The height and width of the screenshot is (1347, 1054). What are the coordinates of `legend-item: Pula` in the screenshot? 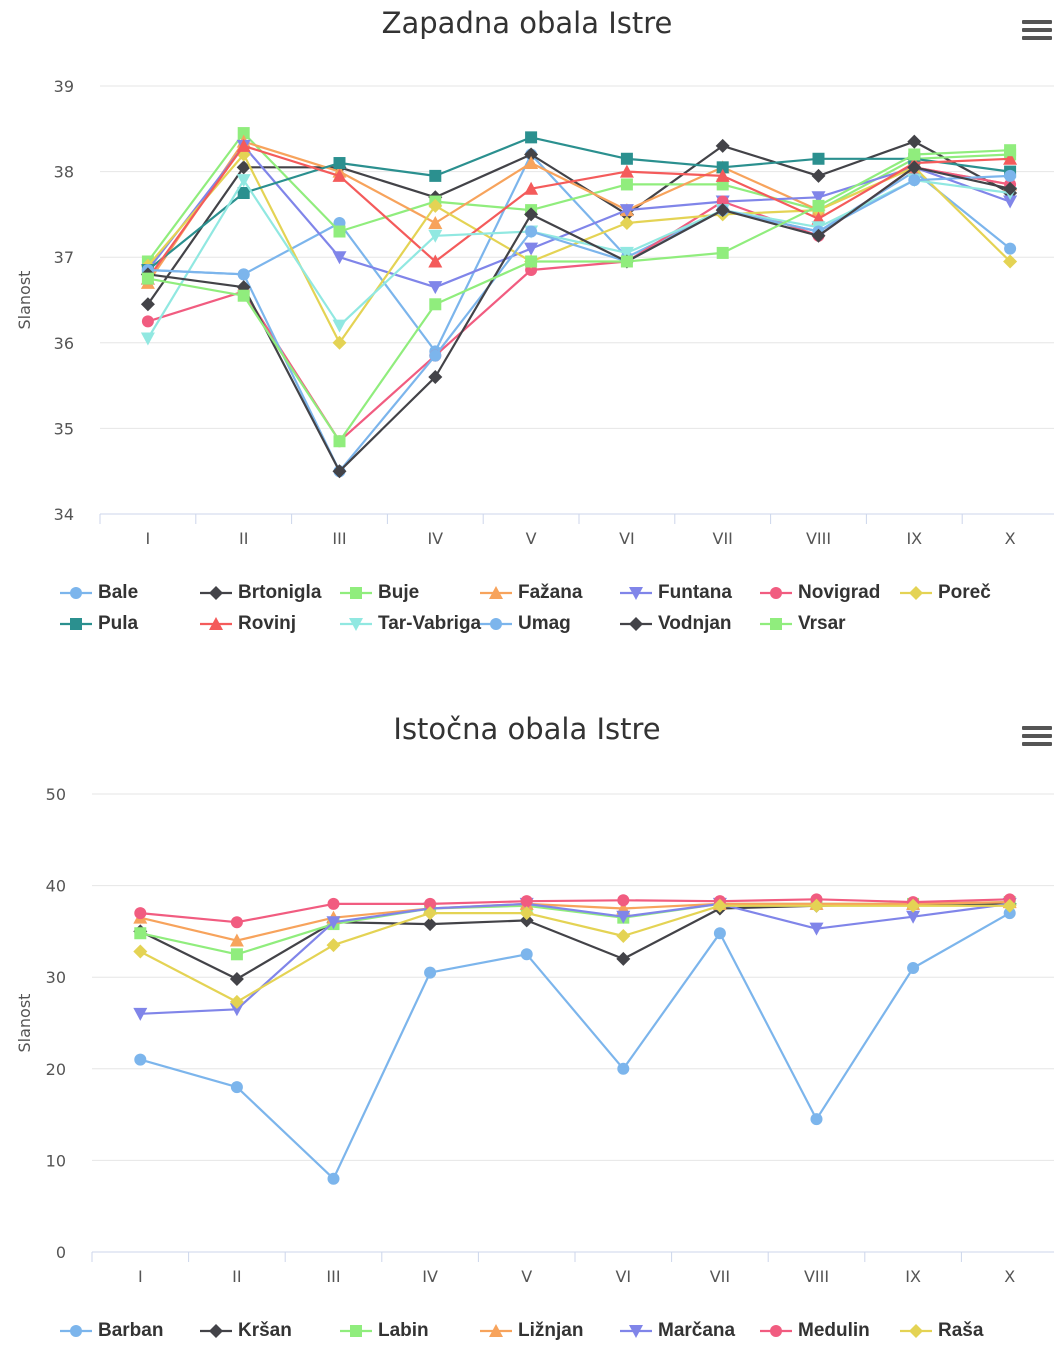 It's located at (99, 624).